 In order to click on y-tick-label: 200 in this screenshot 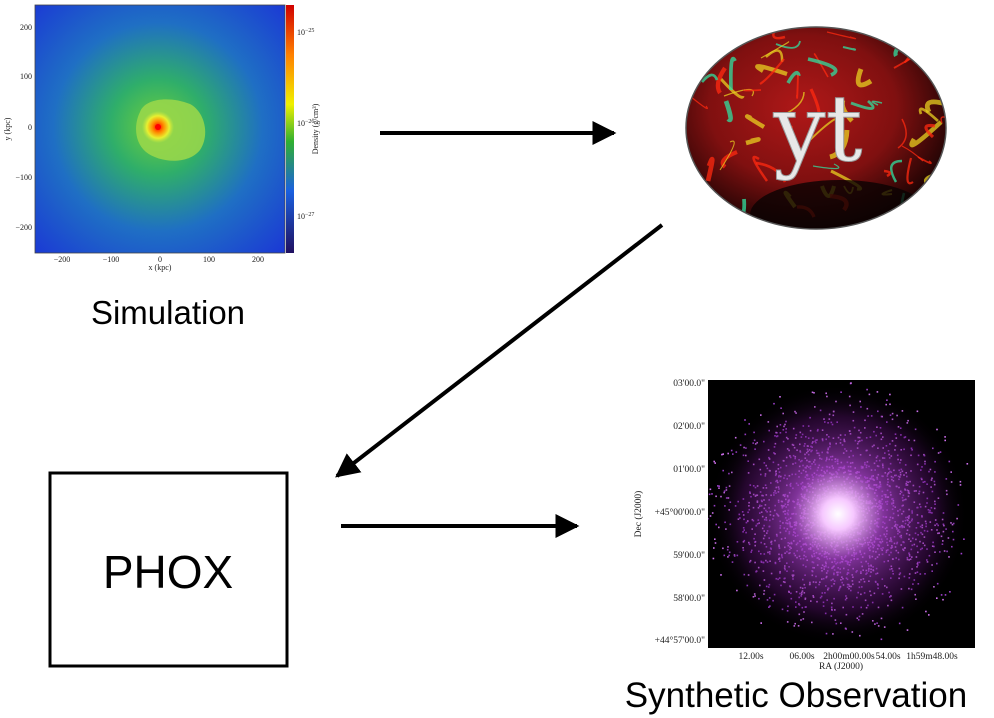, I will do `click(26, 27)`.